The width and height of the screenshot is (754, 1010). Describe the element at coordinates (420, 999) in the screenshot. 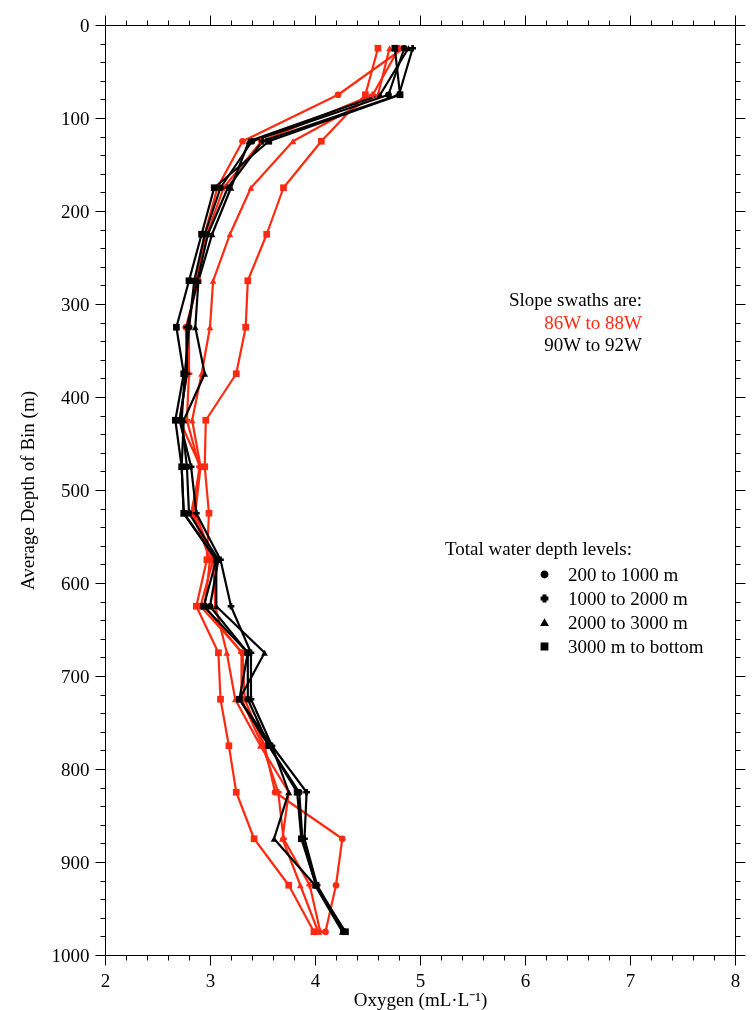

I see `x-axis-title: Oxygen (mL·L⁻¹)` at that location.